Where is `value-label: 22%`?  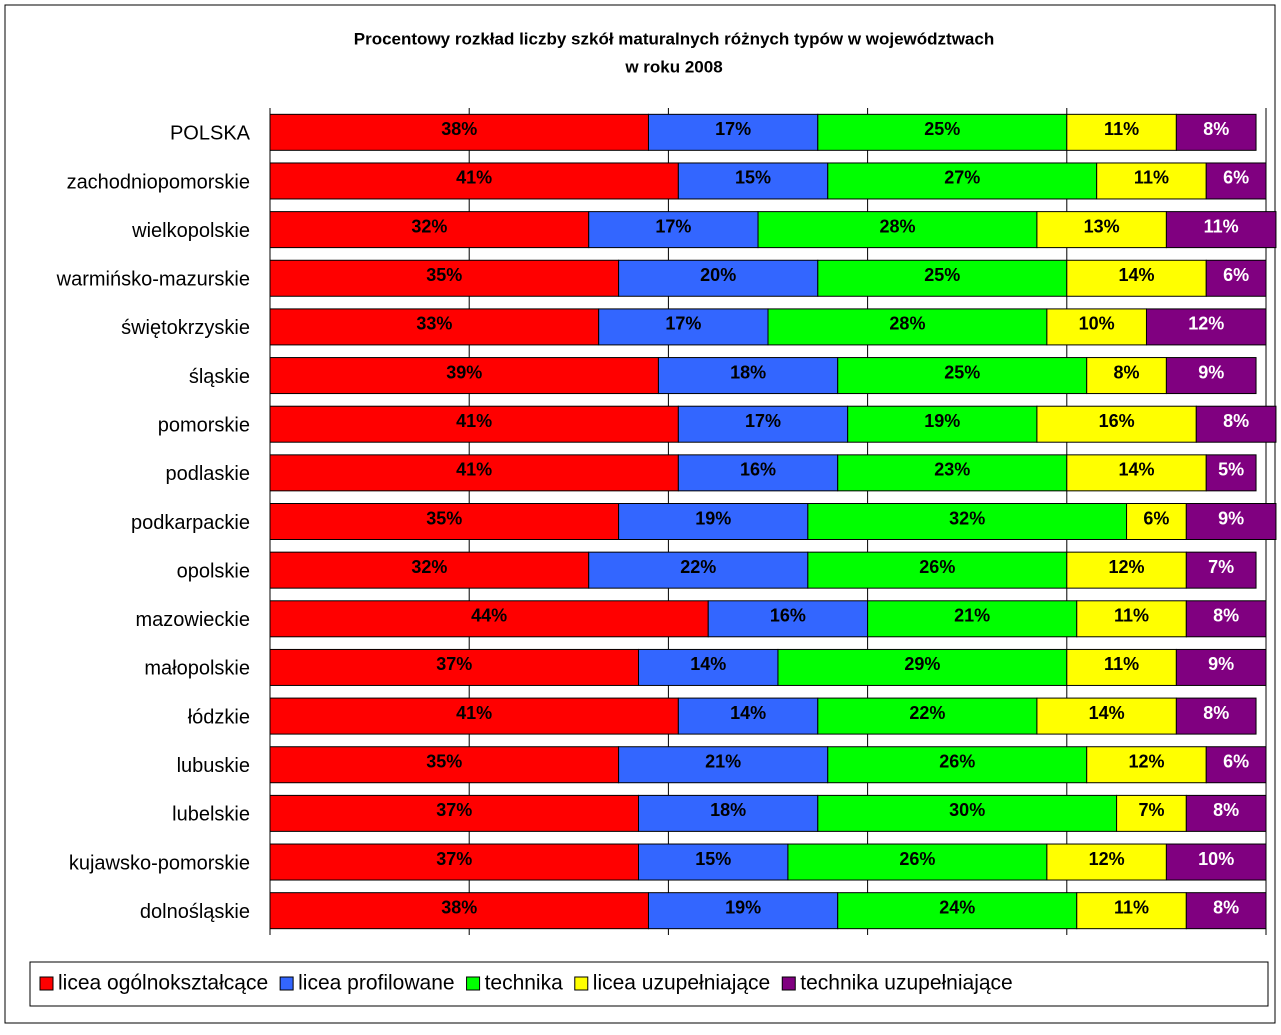
value-label: 22% is located at coordinates (927, 713).